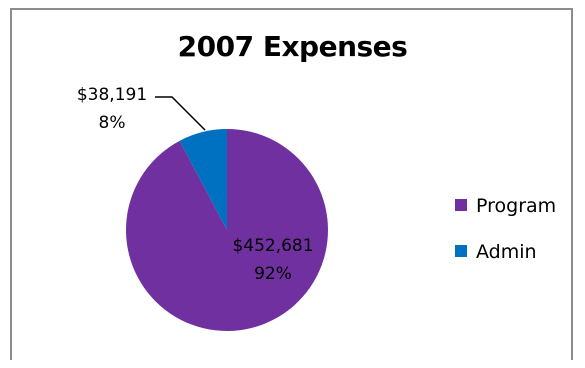  What do you see at coordinates (461, 205) in the screenshot?
I see `legend-swatch-program` at bounding box center [461, 205].